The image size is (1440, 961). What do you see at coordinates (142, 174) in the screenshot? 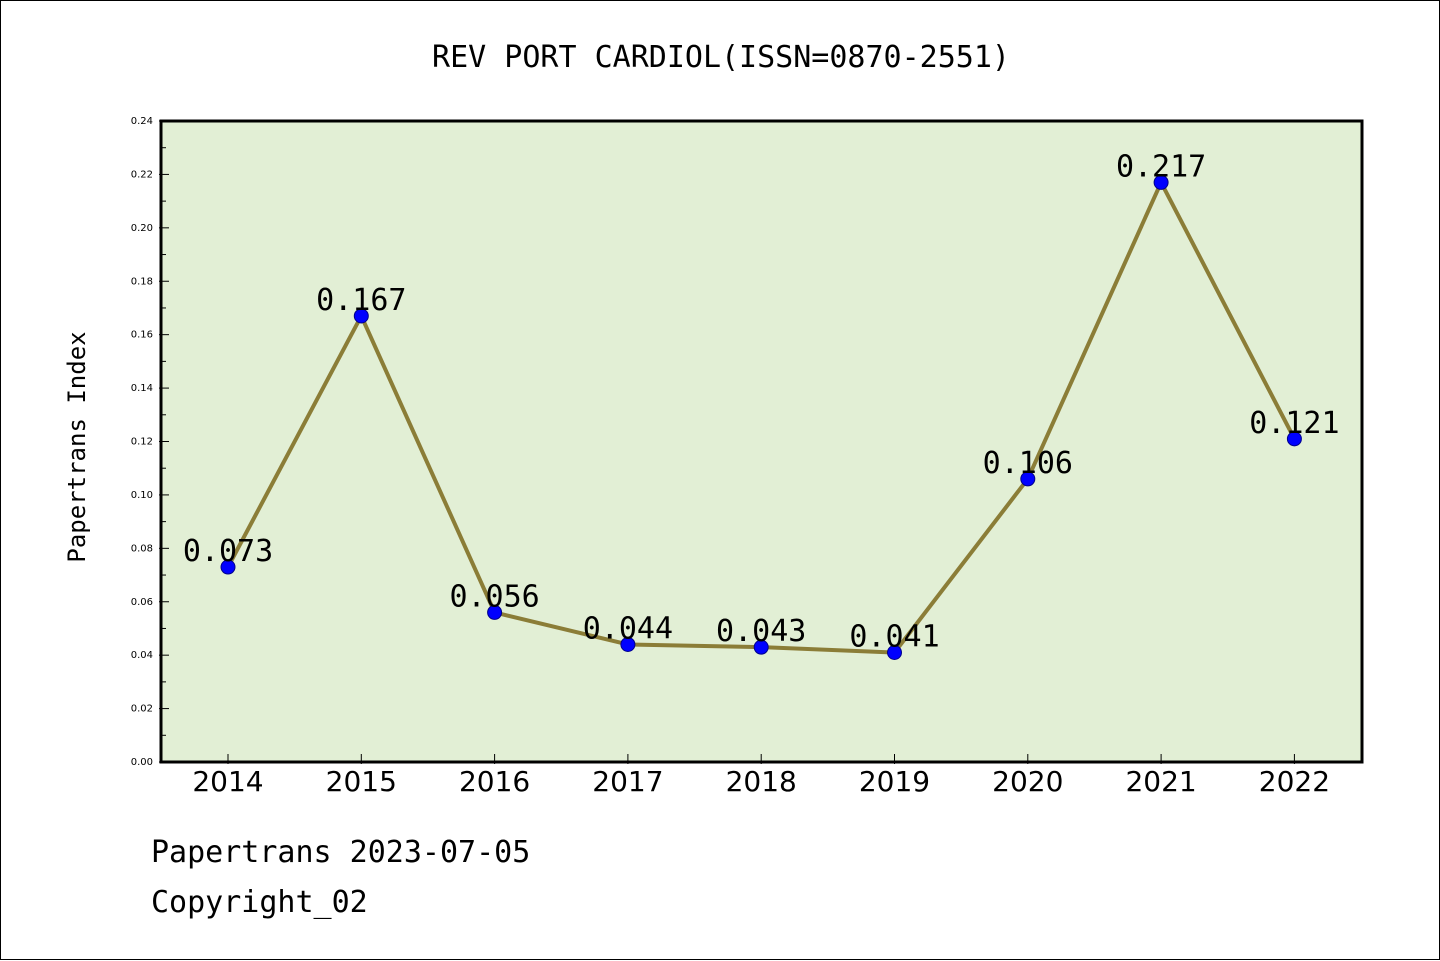
I see `y-tick-label: 0.22` at bounding box center [142, 174].